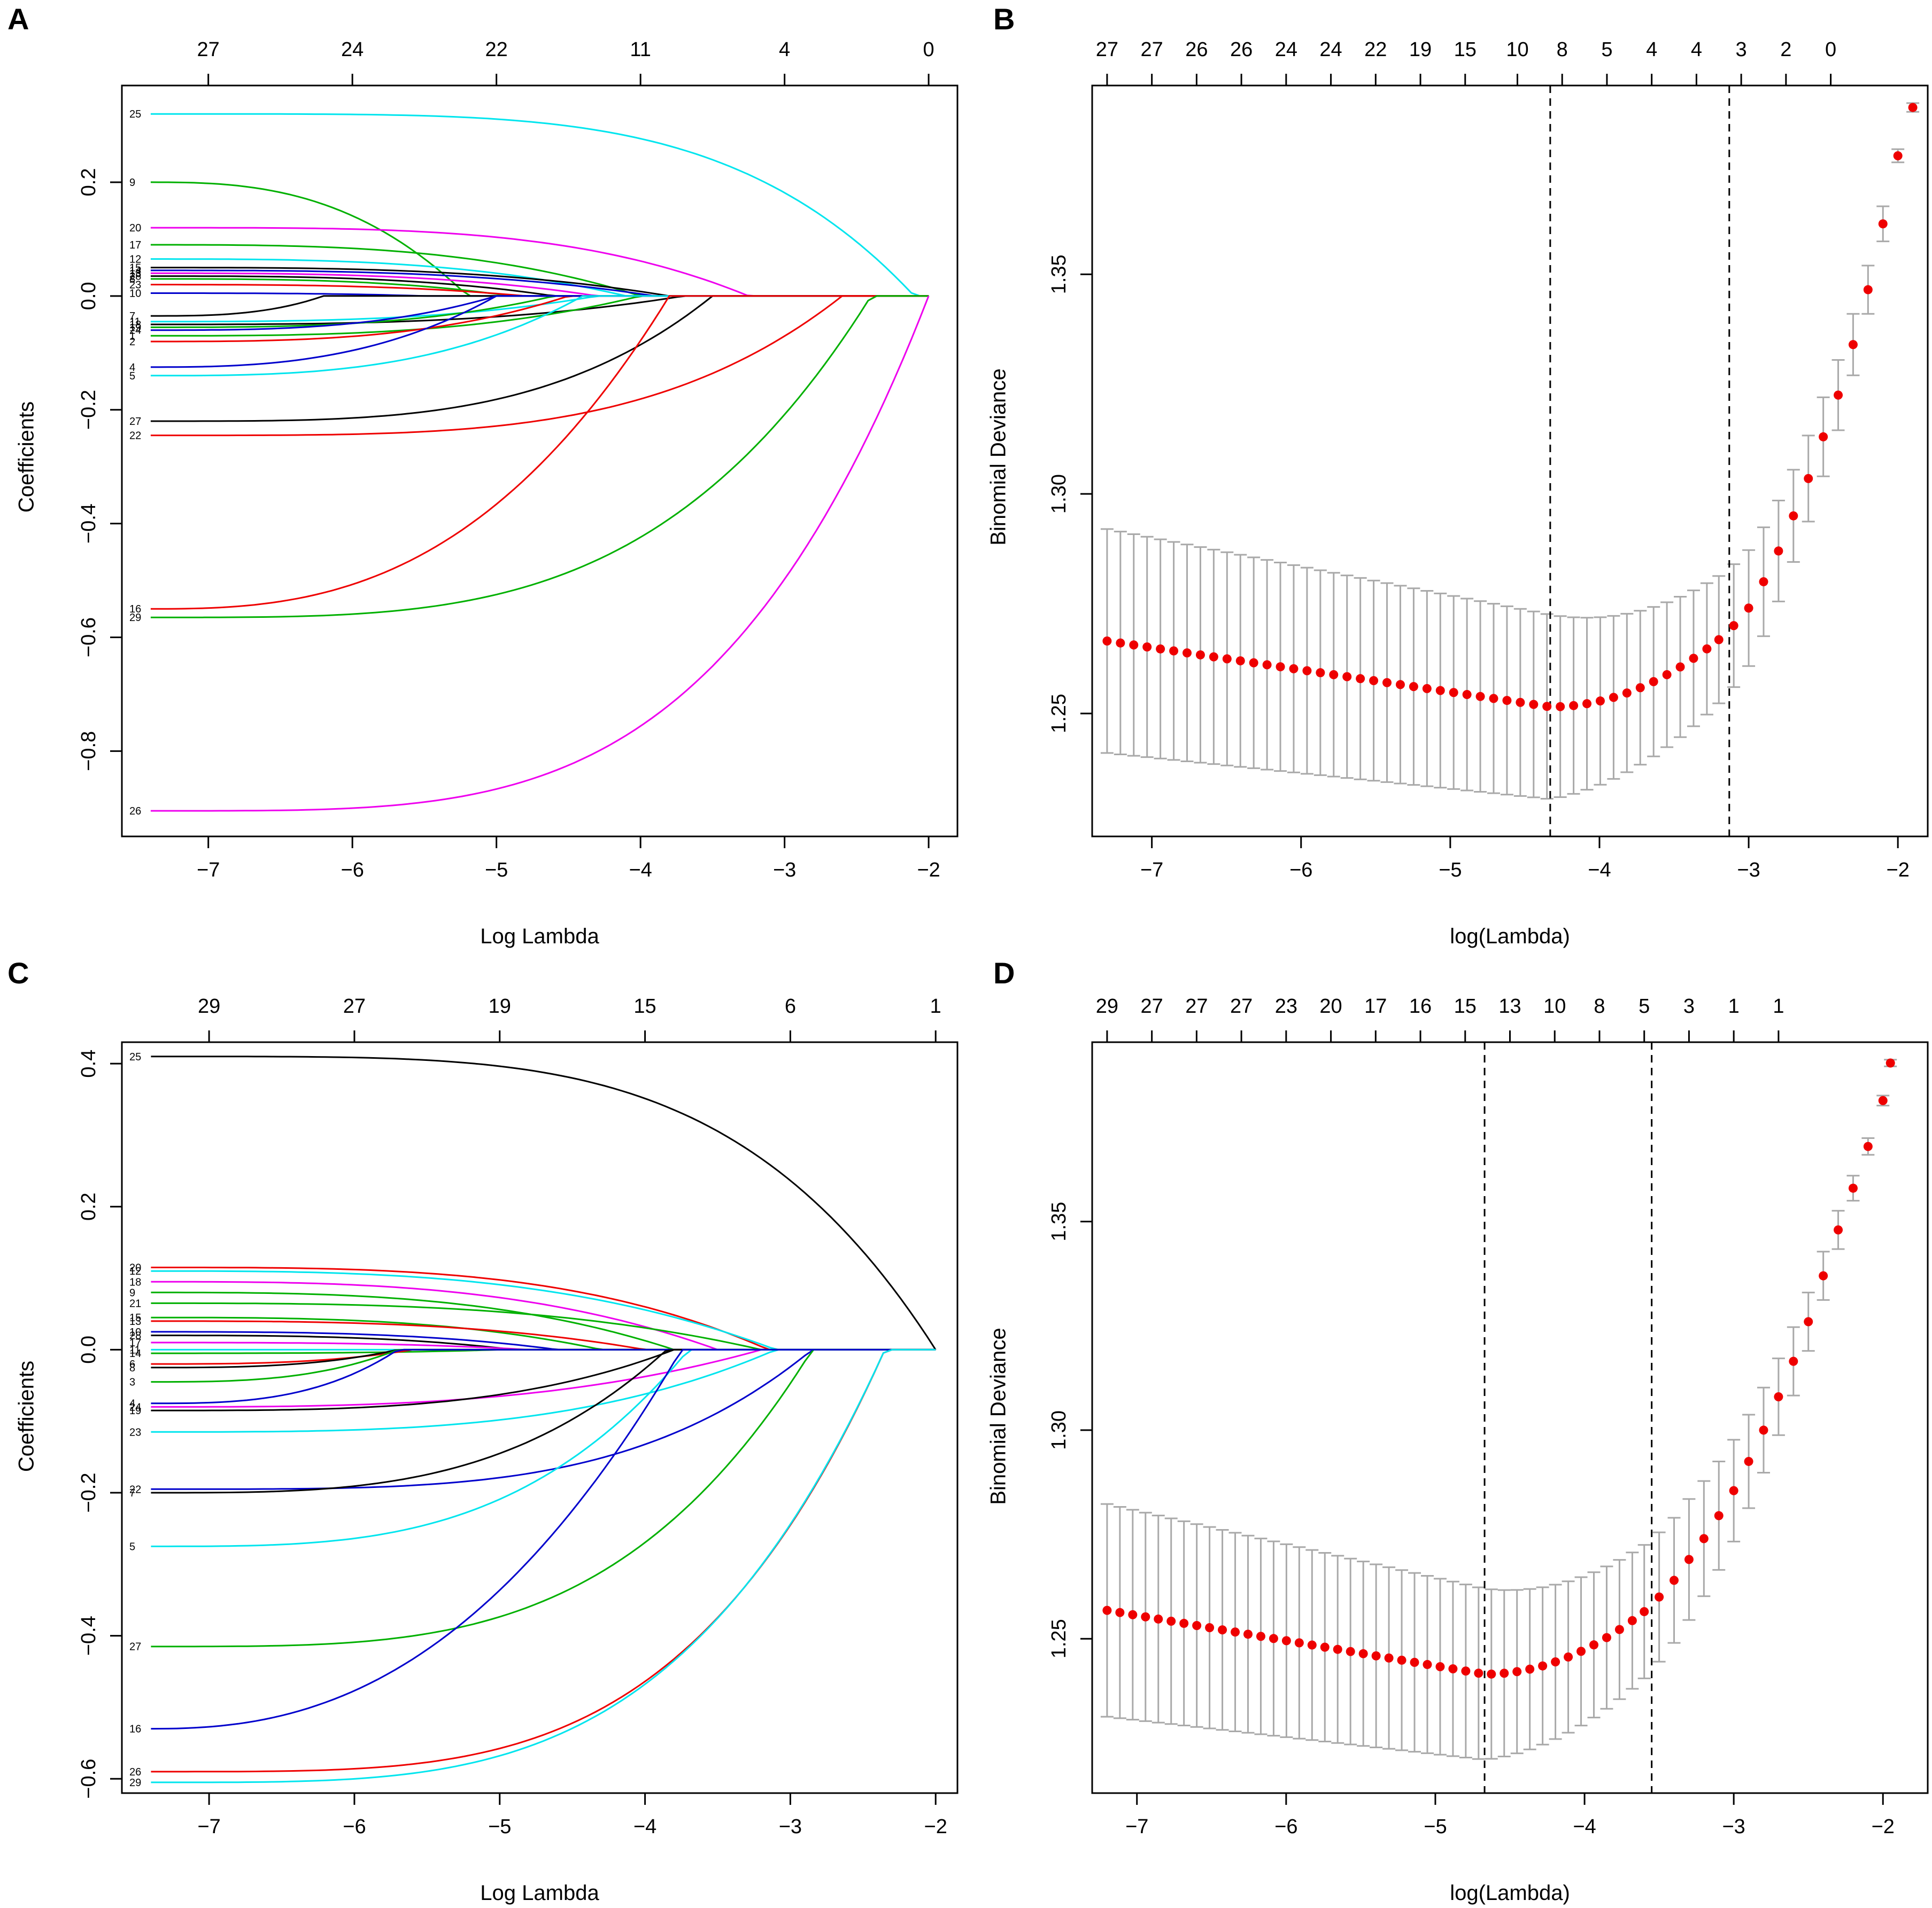  What do you see at coordinates (89, 296) in the screenshot?
I see `y-tick-label: 0.0` at bounding box center [89, 296].